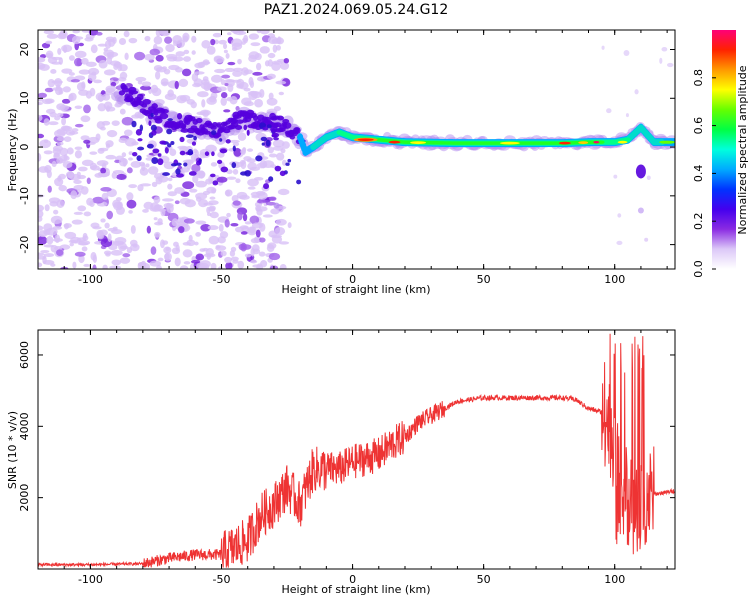 Image resolution: width=750 pixels, height=600 pixels. Describe the element at coordinates (484, 579) in the screenshot. I see `snr-xtick-label: 50` at that location.